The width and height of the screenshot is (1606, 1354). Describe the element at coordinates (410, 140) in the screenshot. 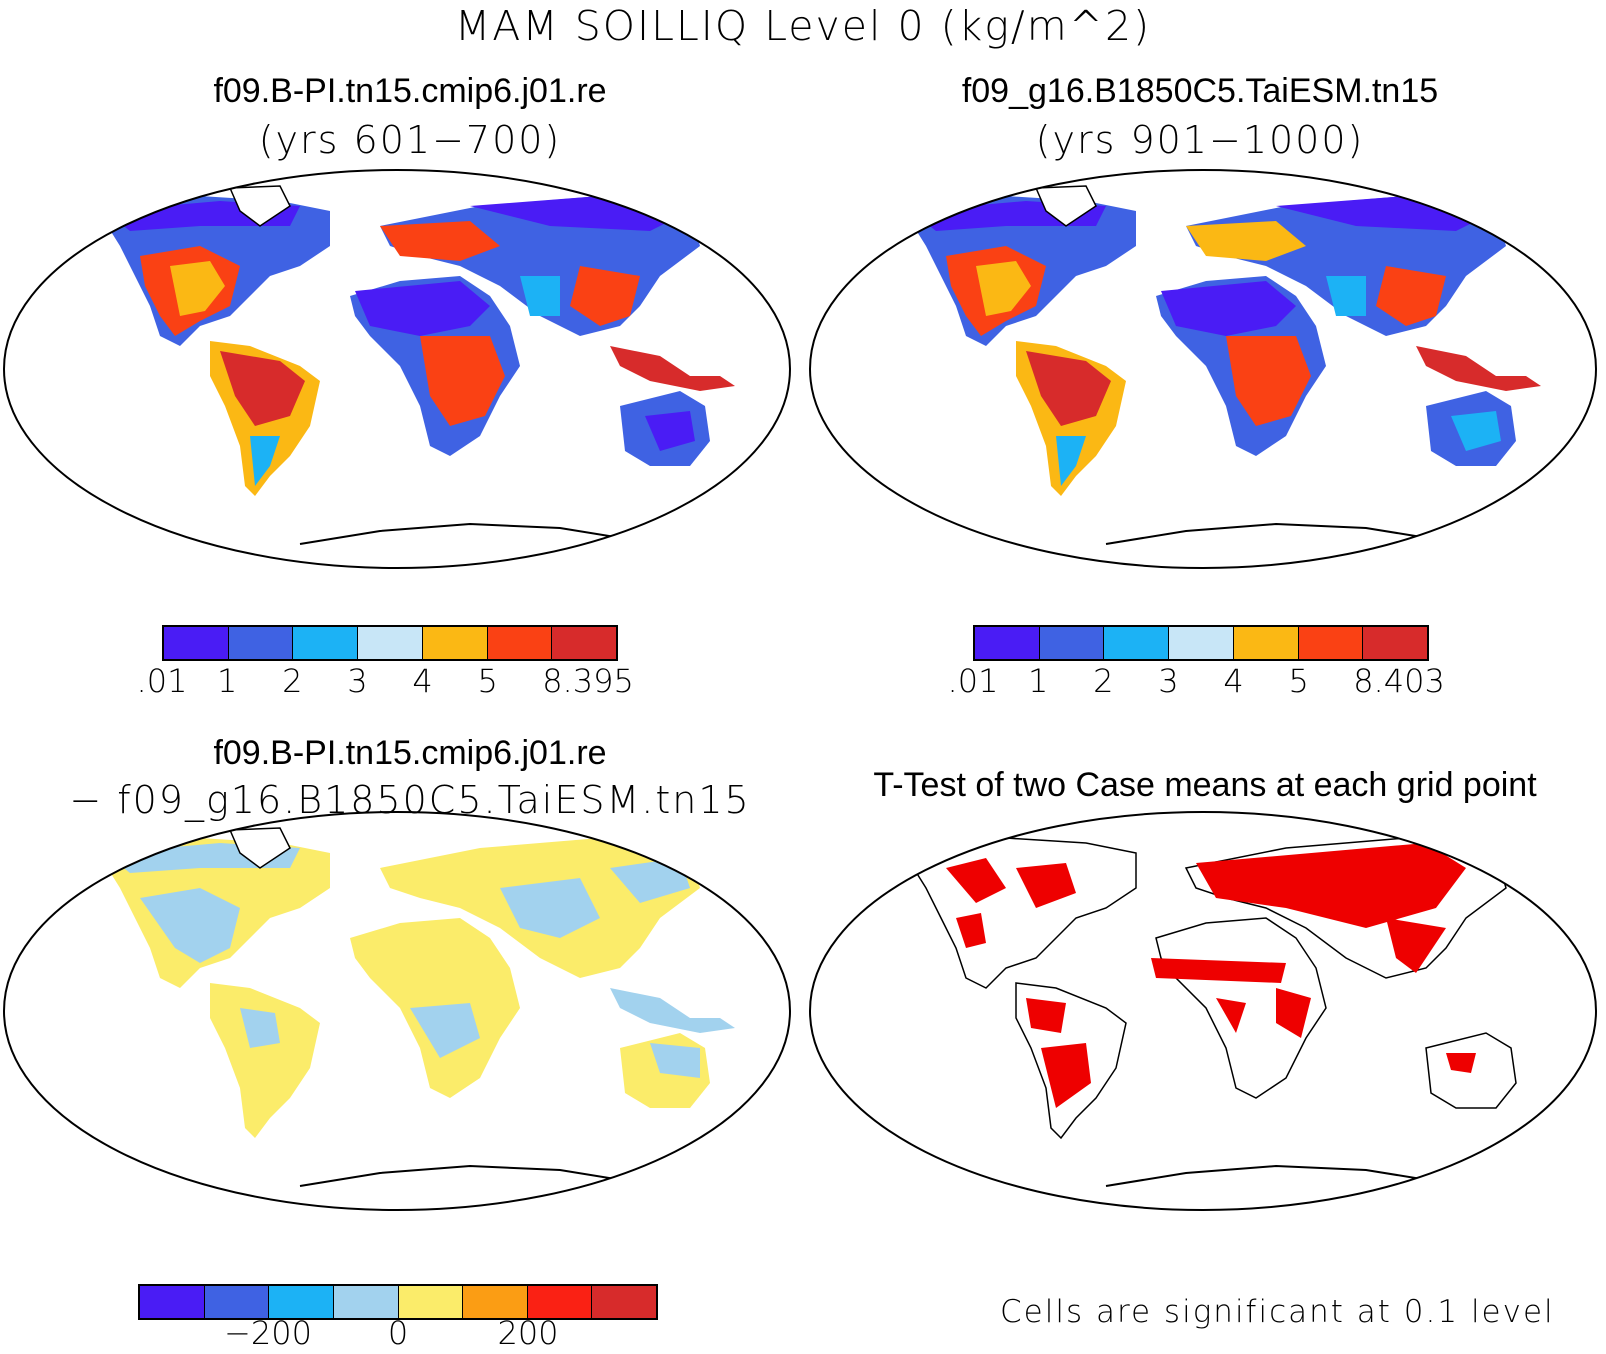

I see `panel-subtitle-top-left: (yrs 601−700)` at that location.